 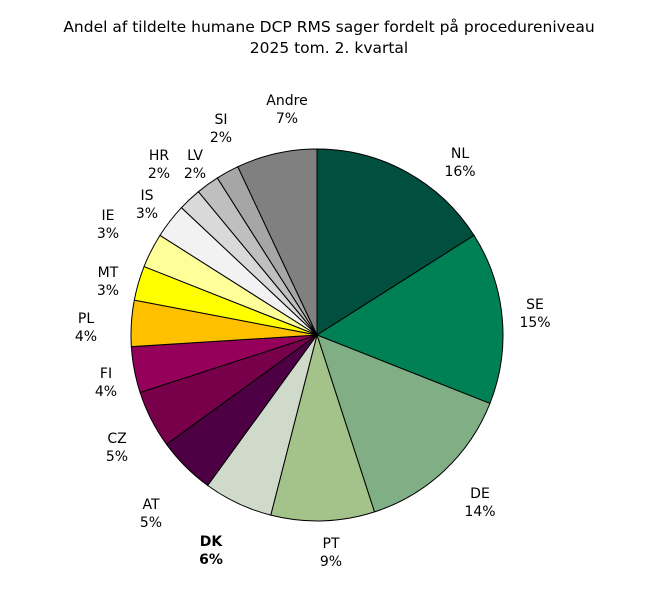 What do you see at coordinates (277, 242) in the screenshot?
I see `pie-slice-andre` at bounding box center [277, 242].